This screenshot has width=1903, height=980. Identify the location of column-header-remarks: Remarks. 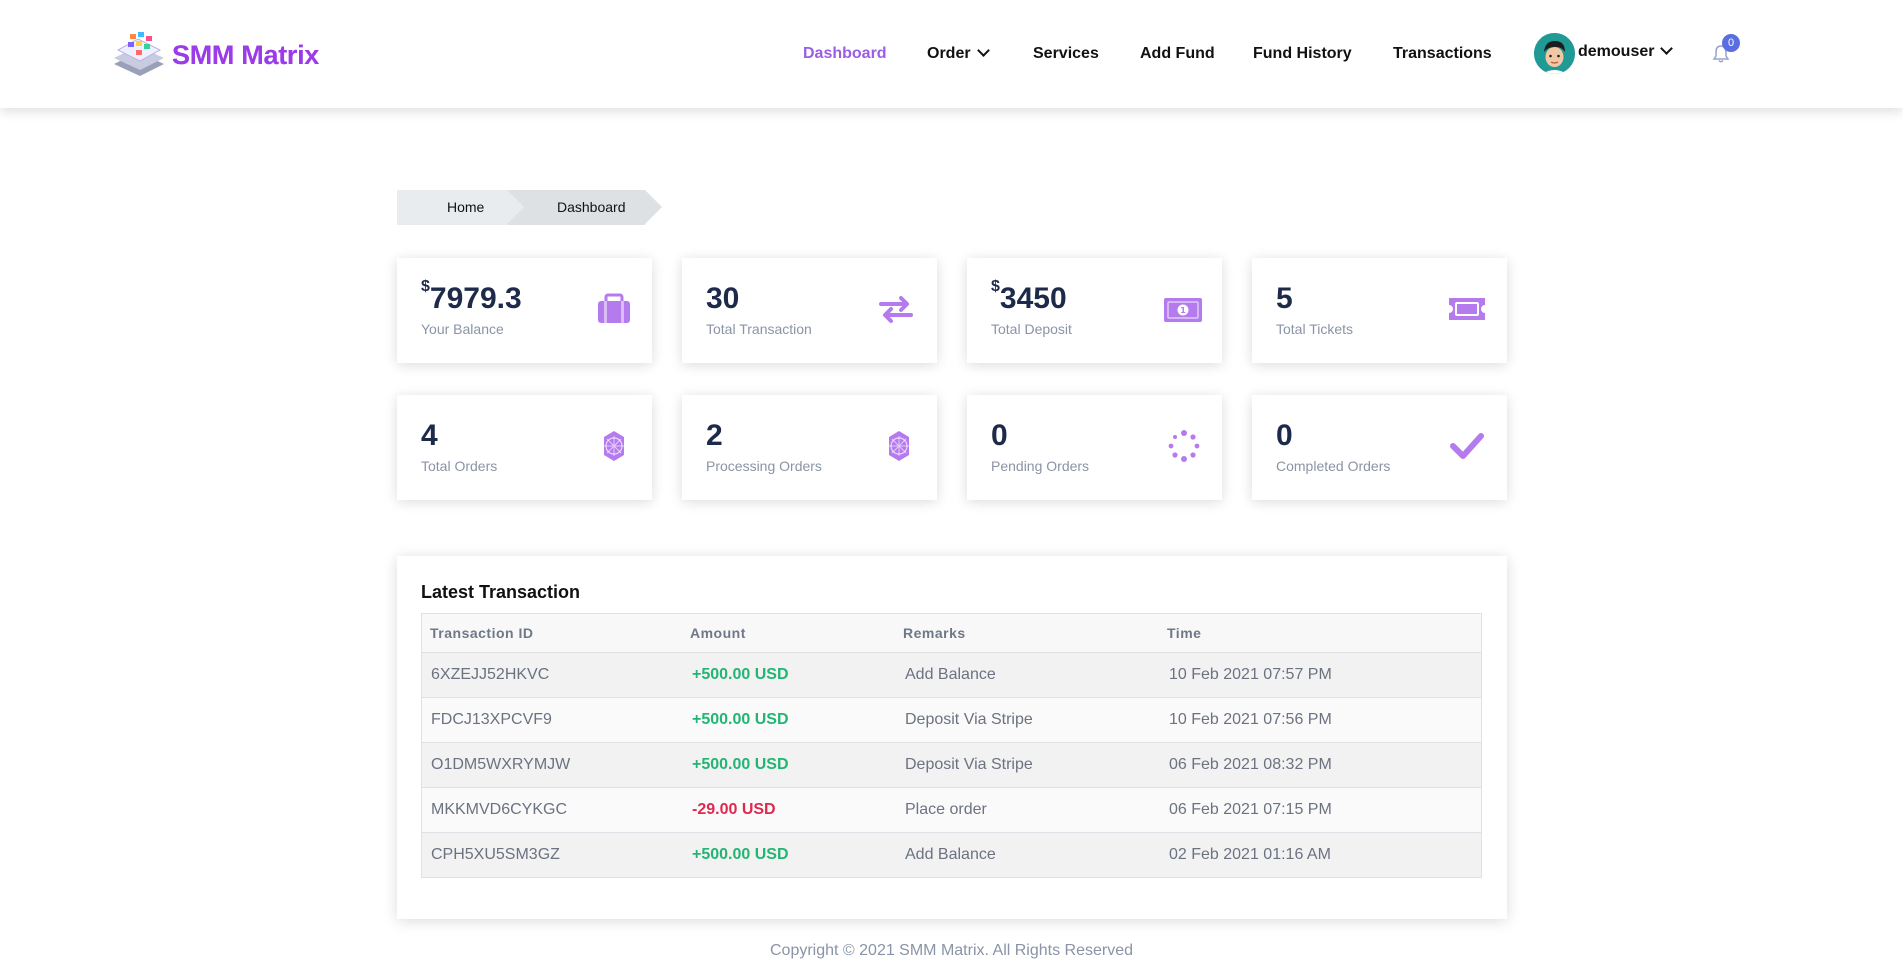
(934, 633).